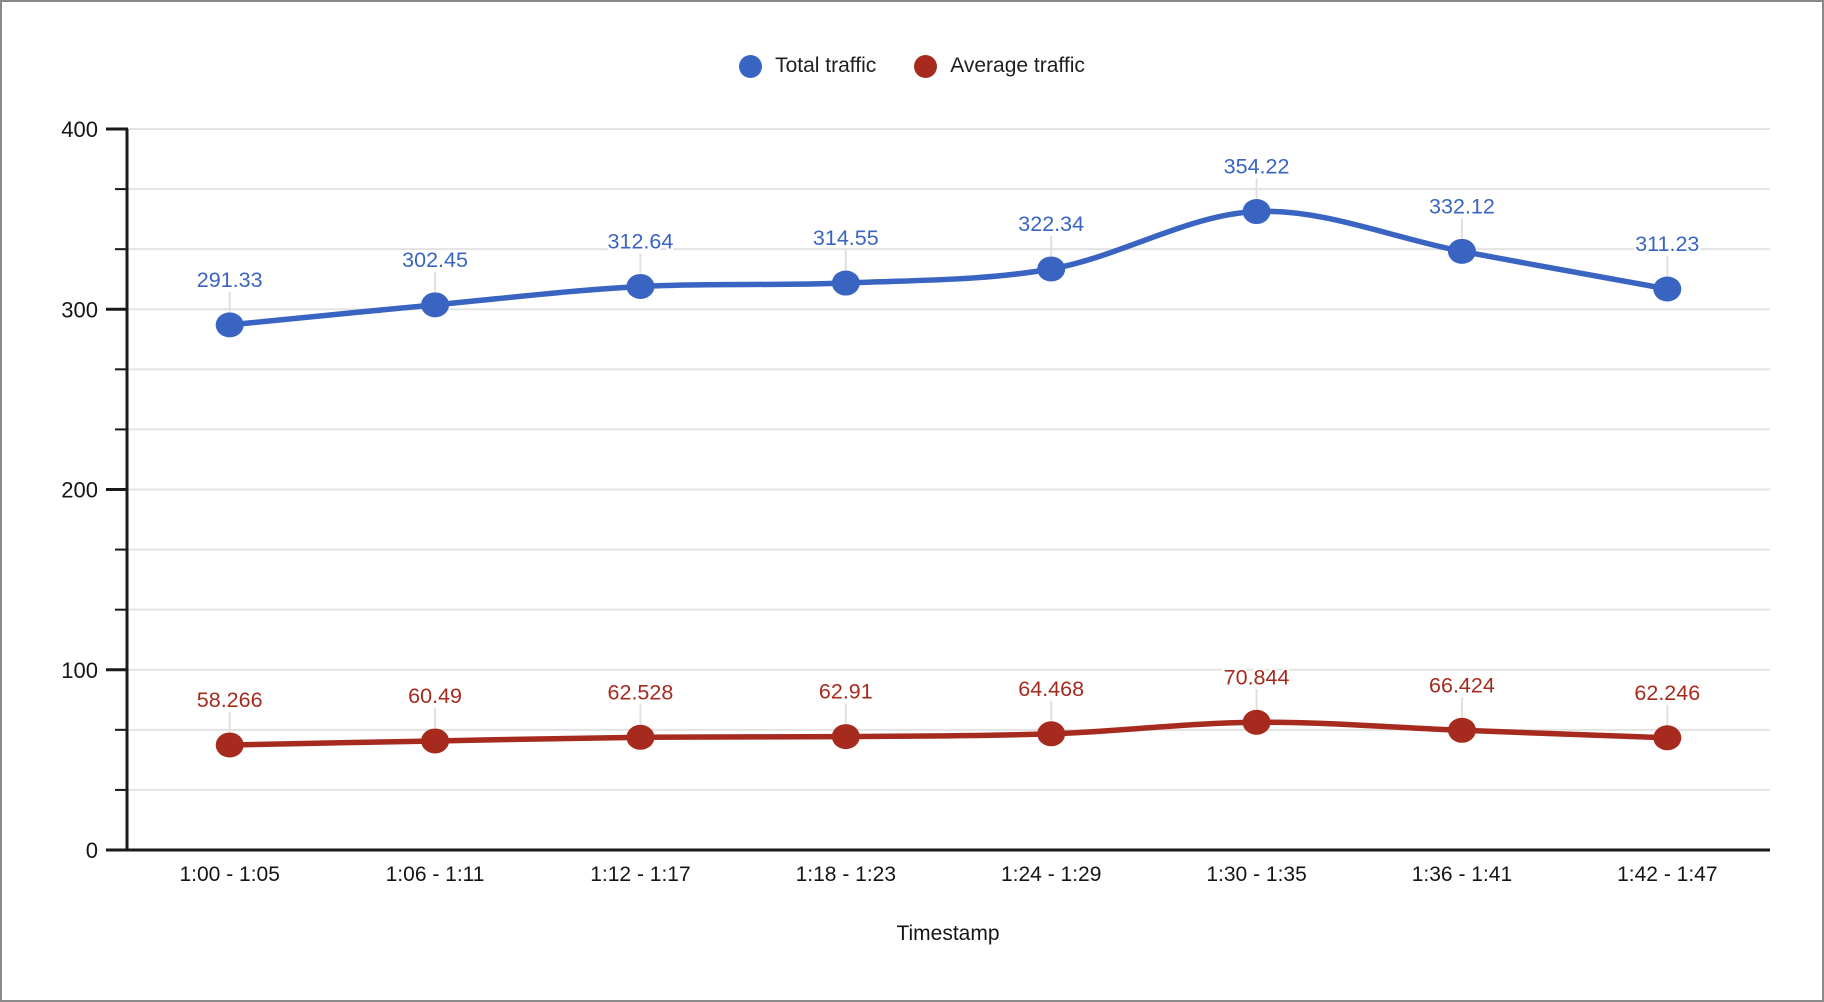 This screenshot has width=1824, height=1002. Describe the element at coordinates (640, 874) in the screenshot. I see `x-tick-label: 1:12 - 1:17` at that location.